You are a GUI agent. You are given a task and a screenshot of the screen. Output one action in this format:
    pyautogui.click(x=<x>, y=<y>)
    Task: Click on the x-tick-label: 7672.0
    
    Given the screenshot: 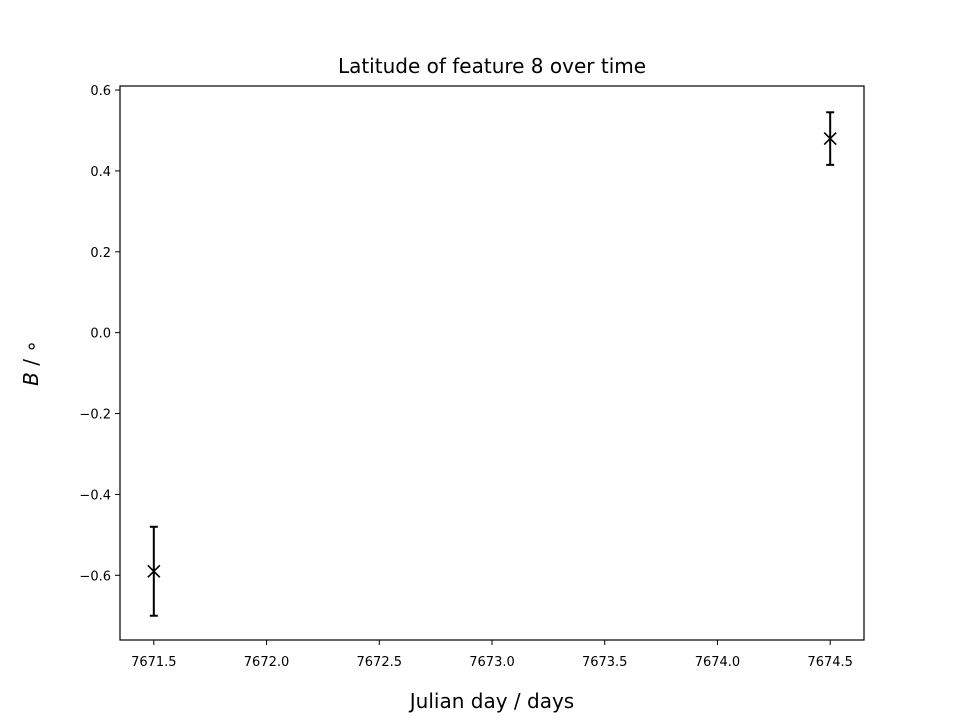 What is the action you would take?
    pyautogui.click(x=267, y=662)
    